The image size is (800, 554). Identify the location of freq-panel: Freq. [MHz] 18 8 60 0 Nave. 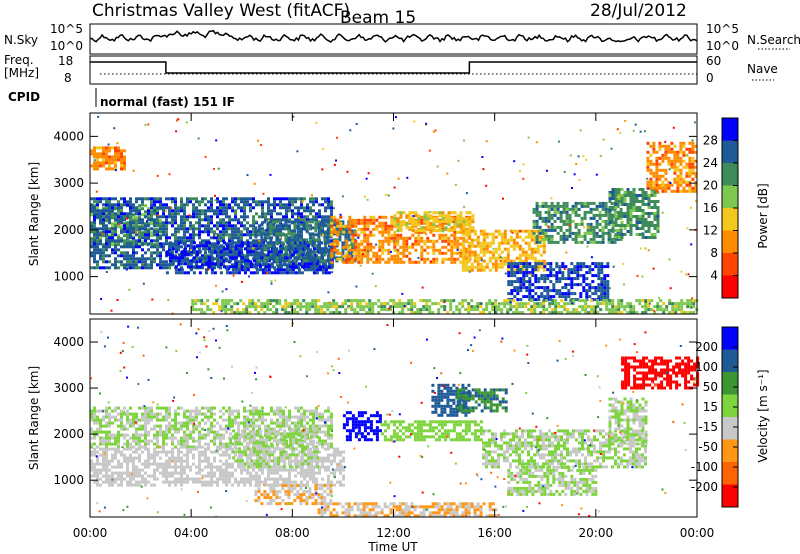
(391, 69).